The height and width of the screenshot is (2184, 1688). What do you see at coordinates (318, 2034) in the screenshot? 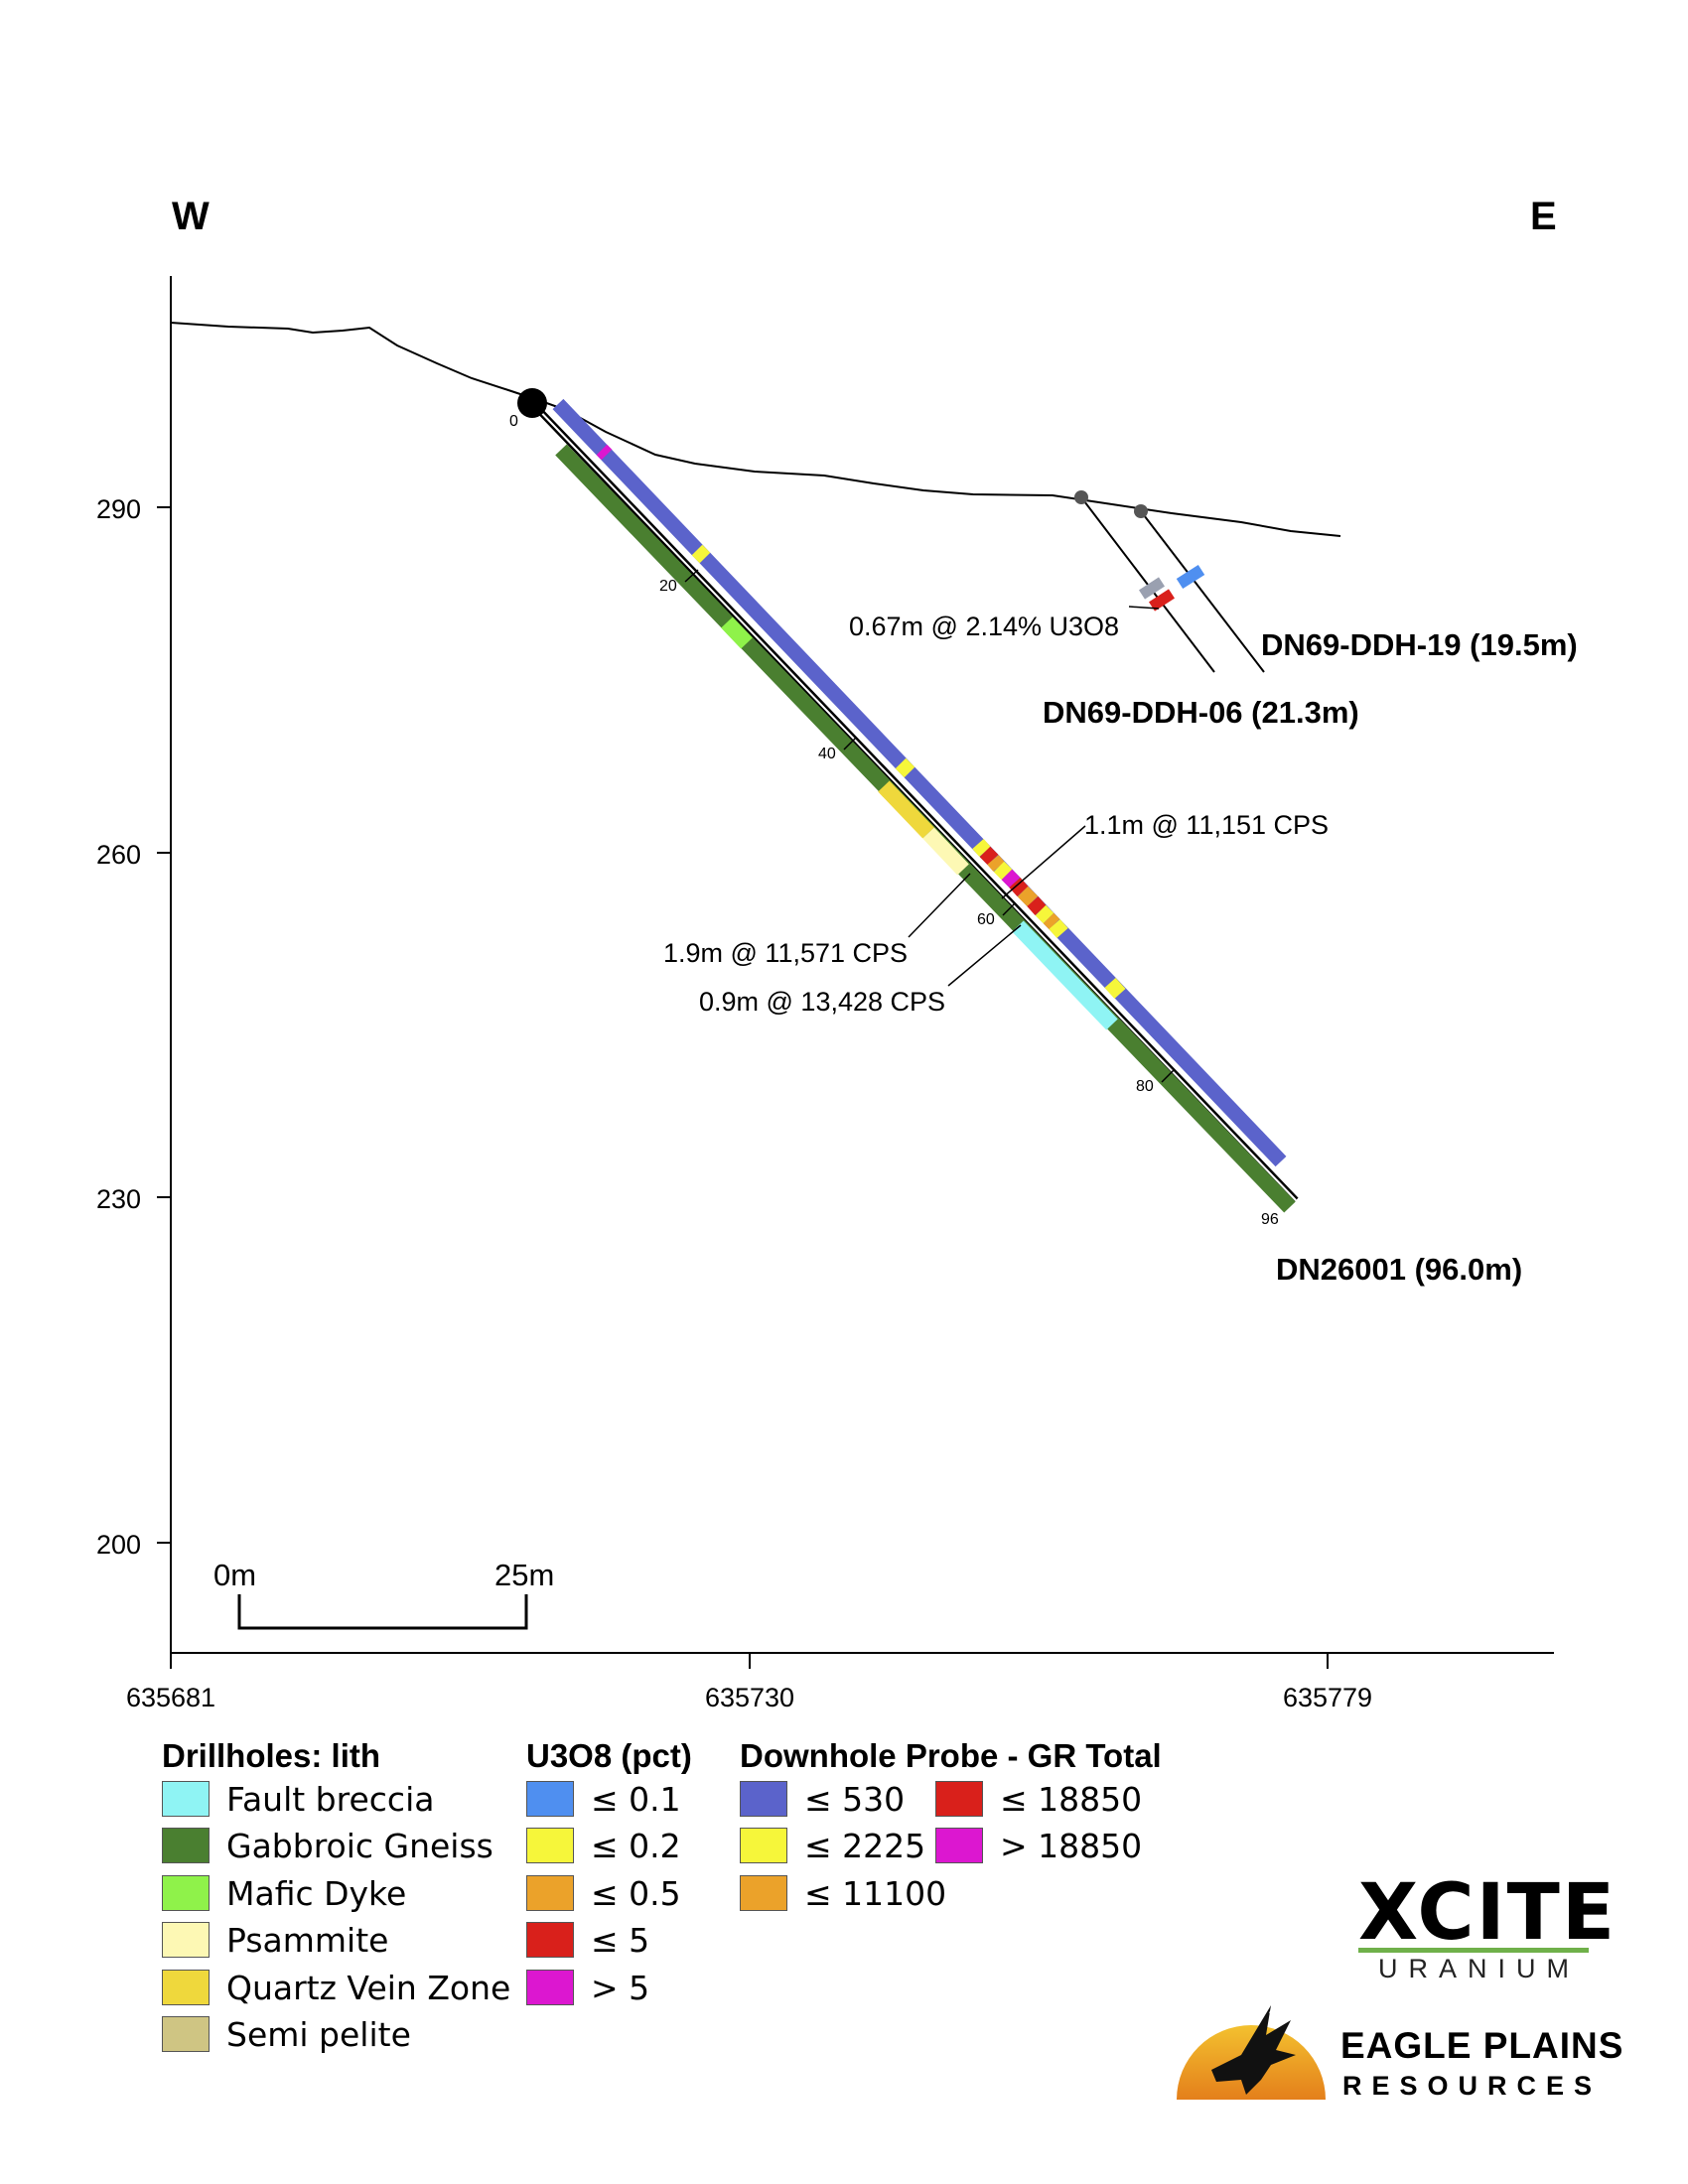
I see `legend-label: Semi pelite` at bounding box center [318, 2034].